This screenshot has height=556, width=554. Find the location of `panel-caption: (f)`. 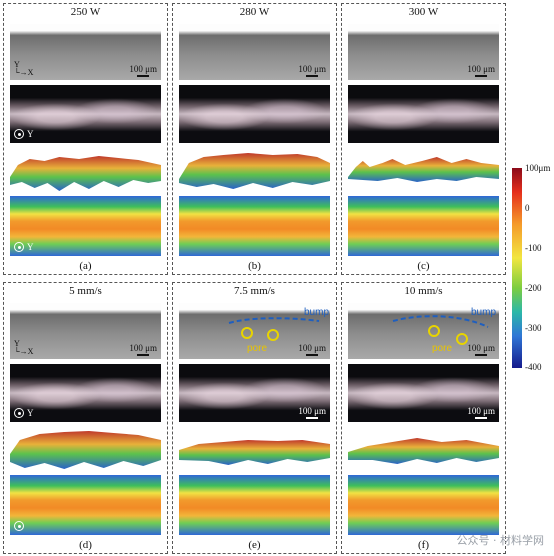

panel-caption: (f) is located at coordinates (423, 545).